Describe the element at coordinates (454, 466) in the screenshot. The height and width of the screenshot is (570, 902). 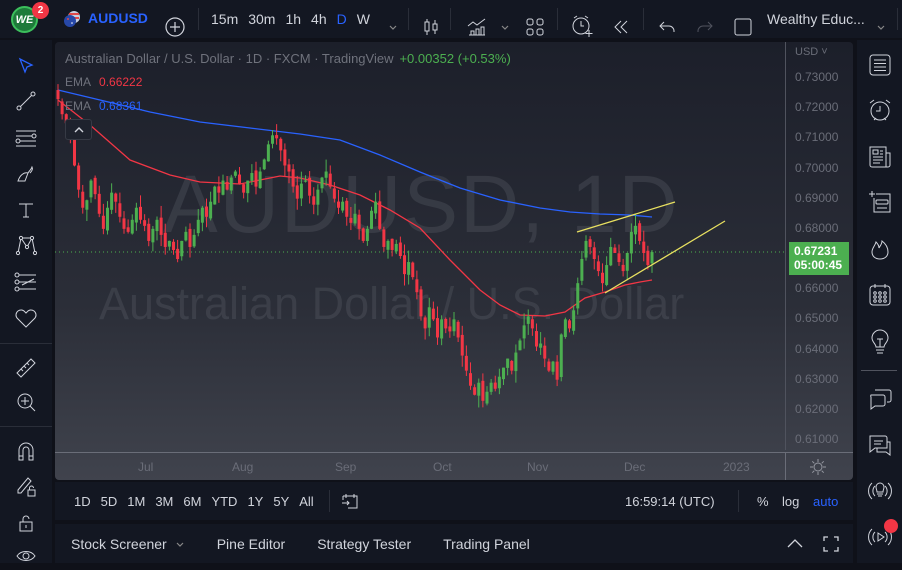
I see `time-axis: Jul Aug Sep Oct Nov Dec 2023` at that location.